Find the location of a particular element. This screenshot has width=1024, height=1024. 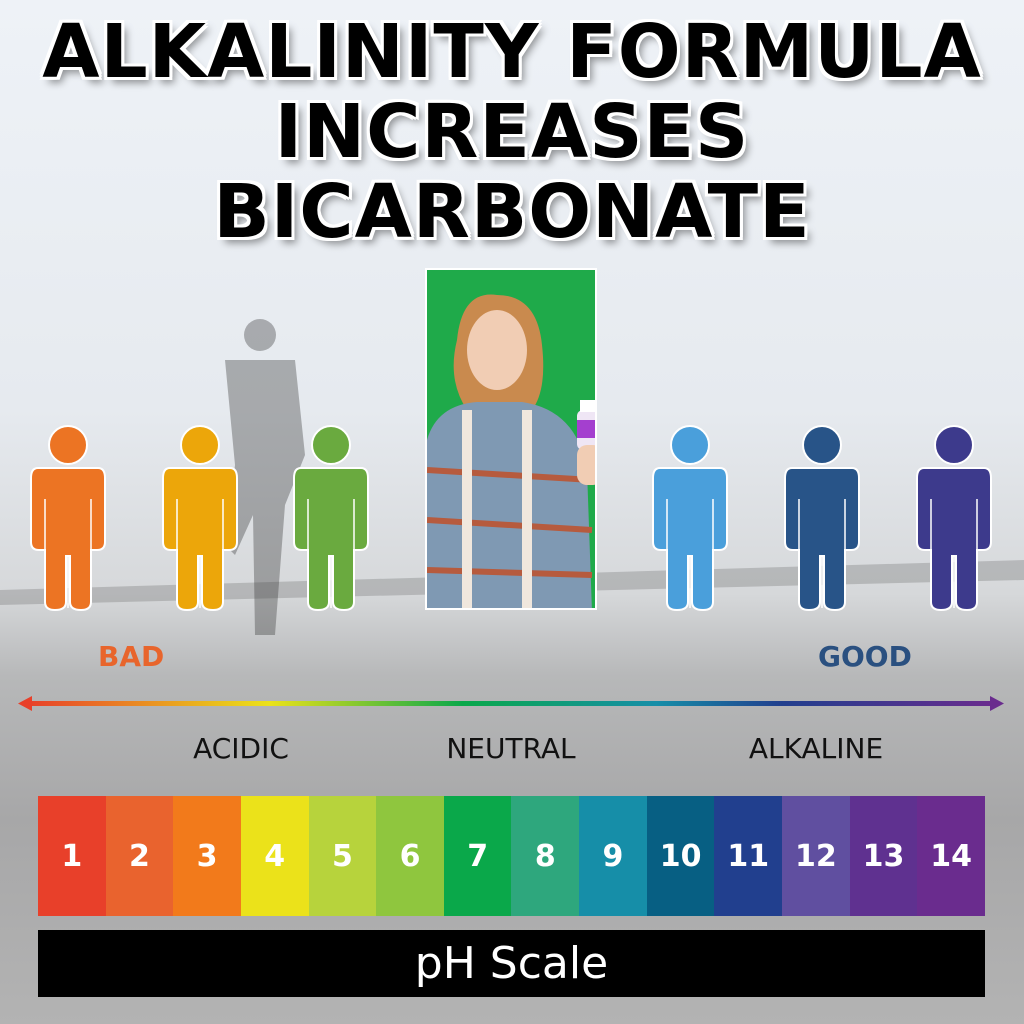

ph-cell-3: 3 is located at coordinates (207, 856).